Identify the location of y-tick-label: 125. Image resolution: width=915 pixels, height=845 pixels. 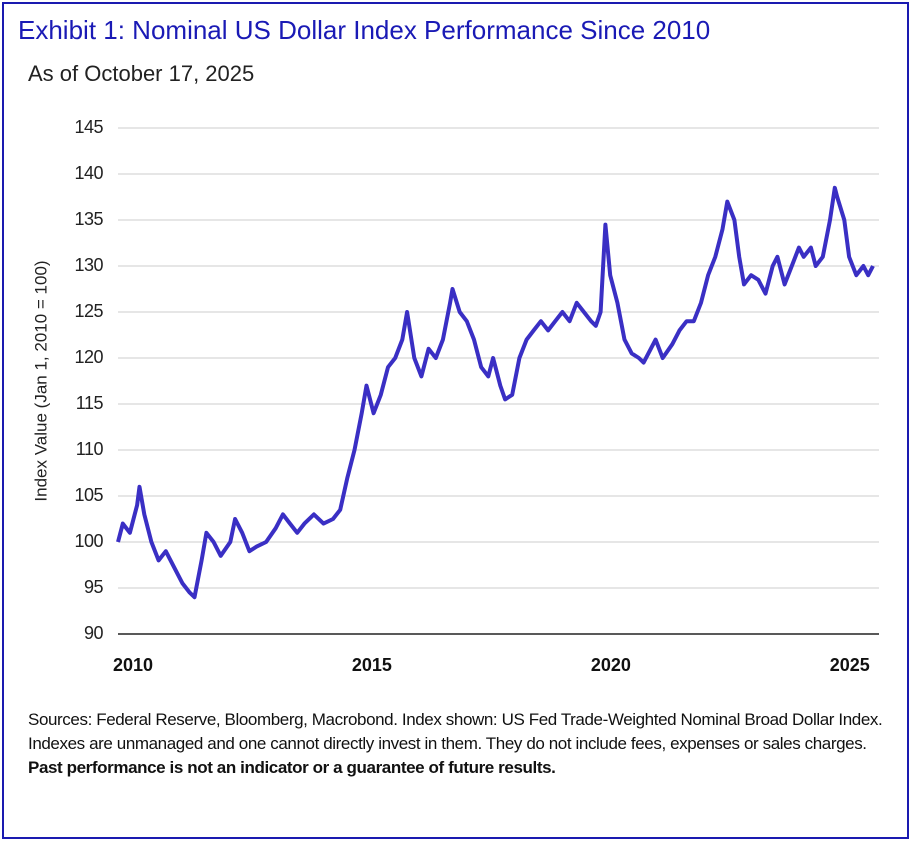
(88, 311).